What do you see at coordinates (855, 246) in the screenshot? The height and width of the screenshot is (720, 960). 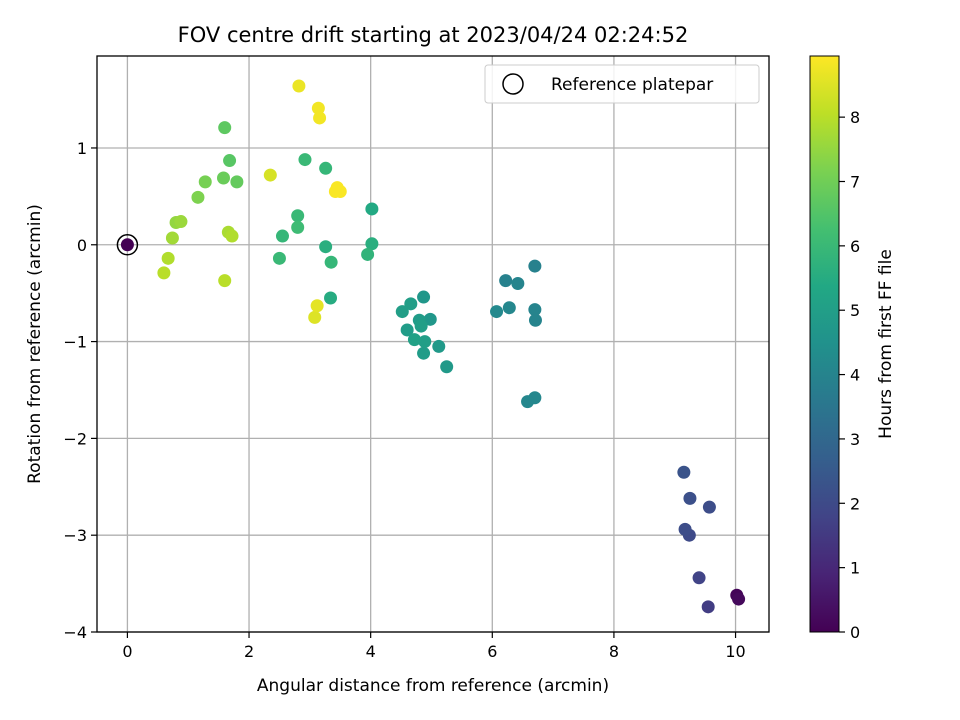 I see `colorbar-tick-label: 6` at bounding box center [855, 246].